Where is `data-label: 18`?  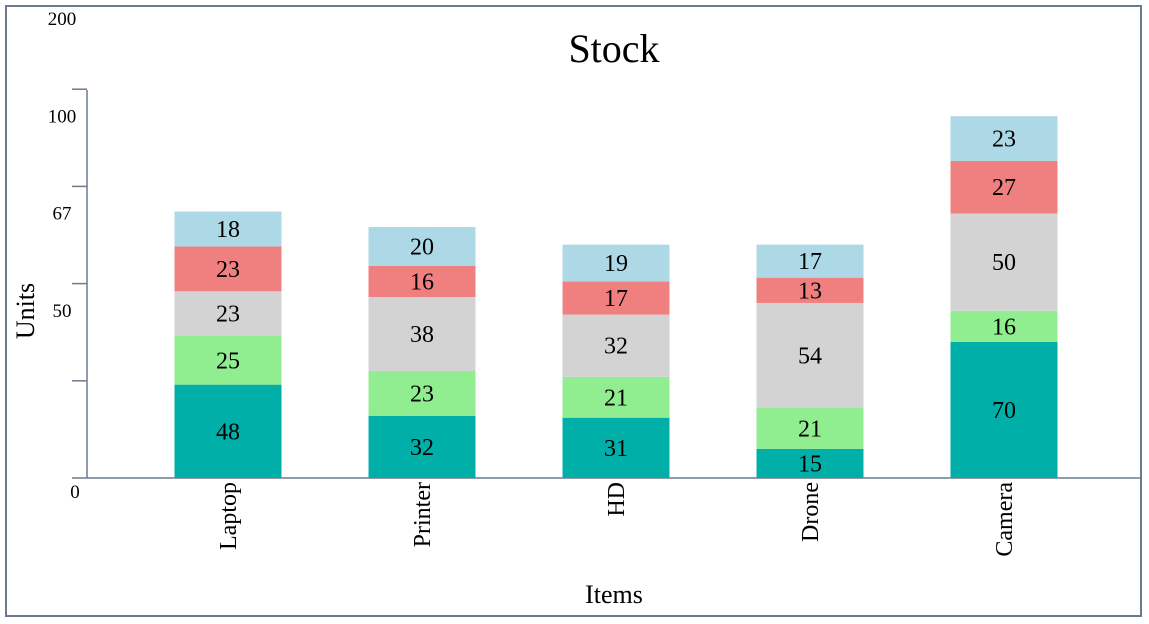
data-label: 18 is located at coordinates (228, 230).